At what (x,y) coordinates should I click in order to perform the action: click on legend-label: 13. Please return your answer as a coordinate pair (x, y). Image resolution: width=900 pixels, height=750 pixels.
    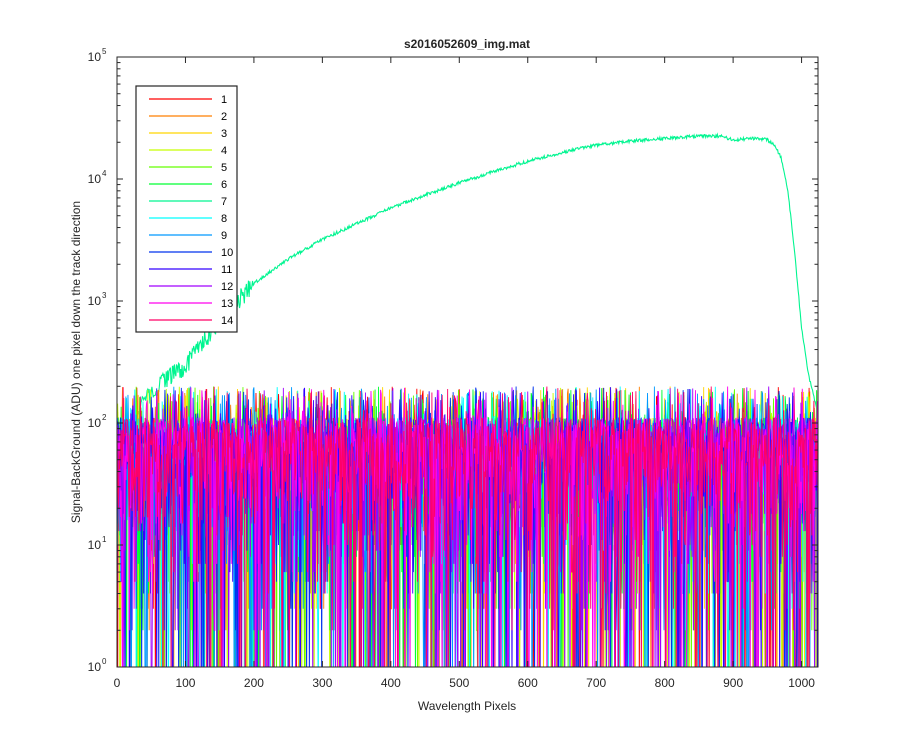
    Looking at the image, I should click on (227, 304).